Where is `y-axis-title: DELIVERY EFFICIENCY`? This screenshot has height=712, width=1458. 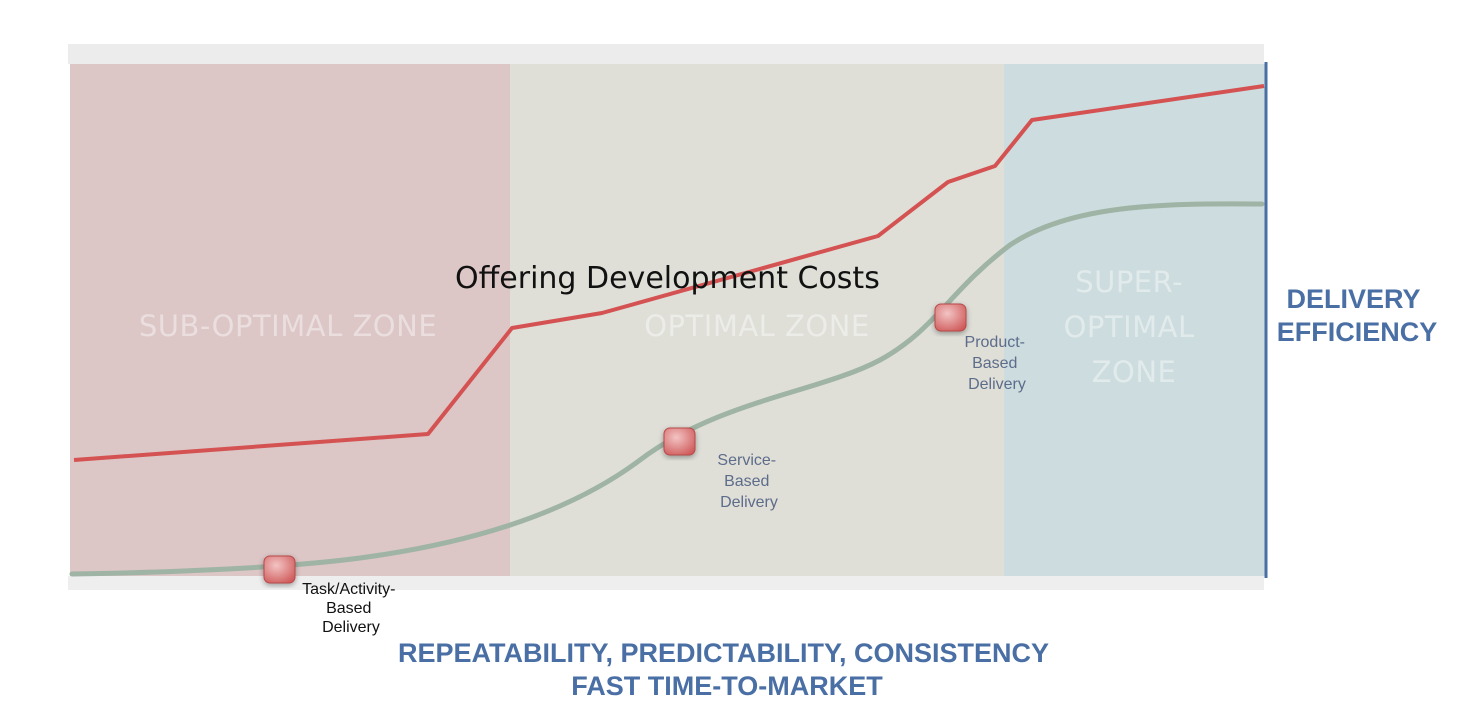
y-axis-title: DELIVERY EFFICIENCY is located at coordinates (1357, 315).